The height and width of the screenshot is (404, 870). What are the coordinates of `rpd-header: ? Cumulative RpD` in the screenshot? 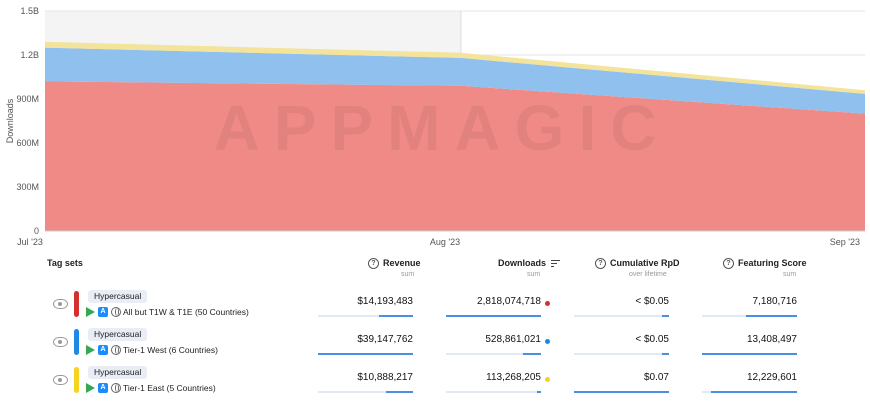 It's located at (637, 264).